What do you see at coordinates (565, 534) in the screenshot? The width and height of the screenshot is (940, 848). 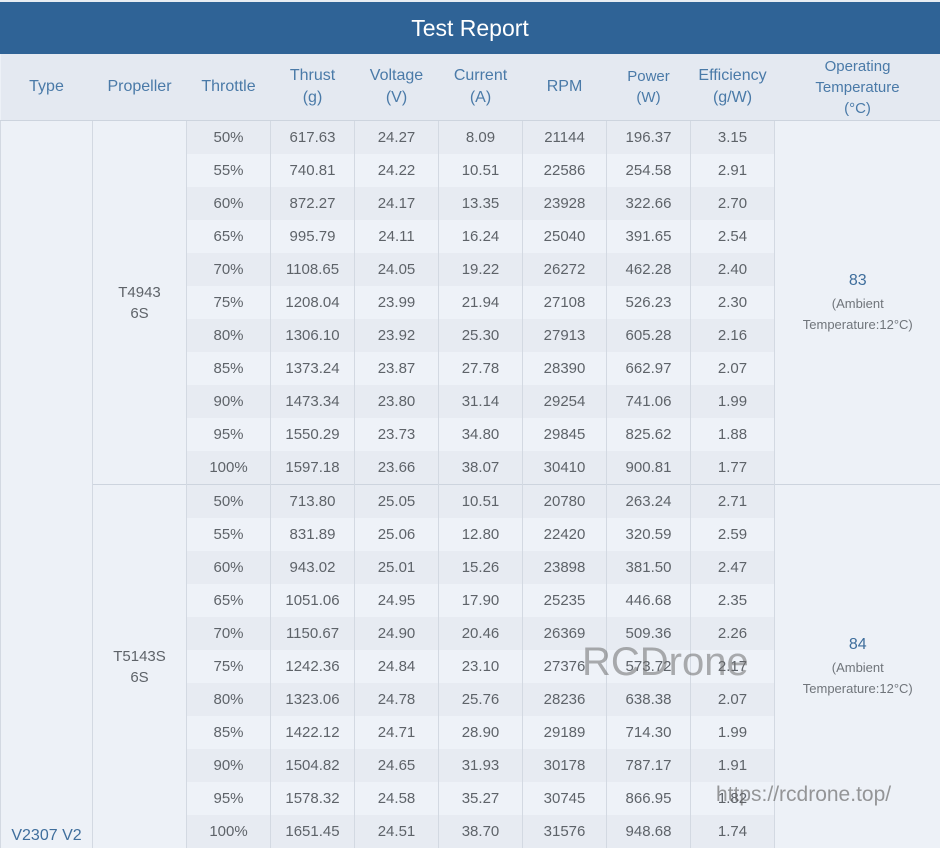 I see `rpm-cell: 22420` at bounding box center [565, 534].